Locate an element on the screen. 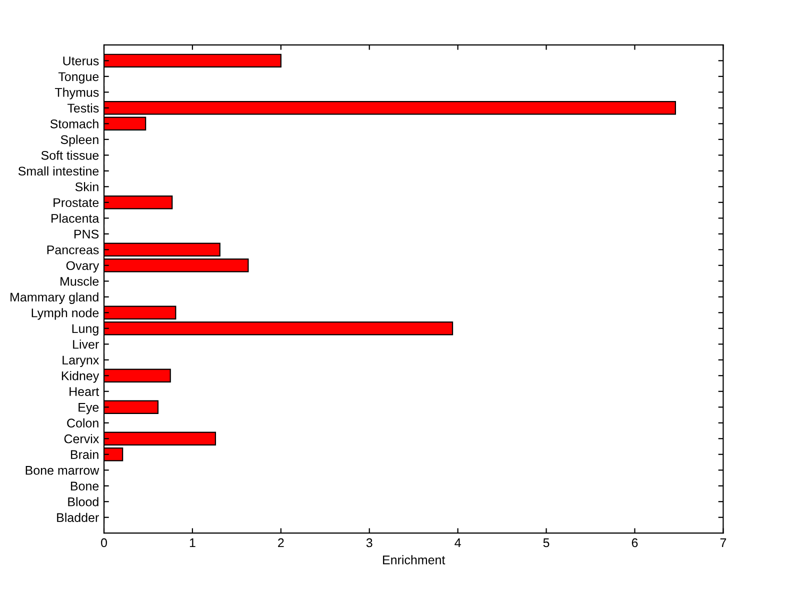  x-tick-label: 0 is located at coordinates (104, 543).